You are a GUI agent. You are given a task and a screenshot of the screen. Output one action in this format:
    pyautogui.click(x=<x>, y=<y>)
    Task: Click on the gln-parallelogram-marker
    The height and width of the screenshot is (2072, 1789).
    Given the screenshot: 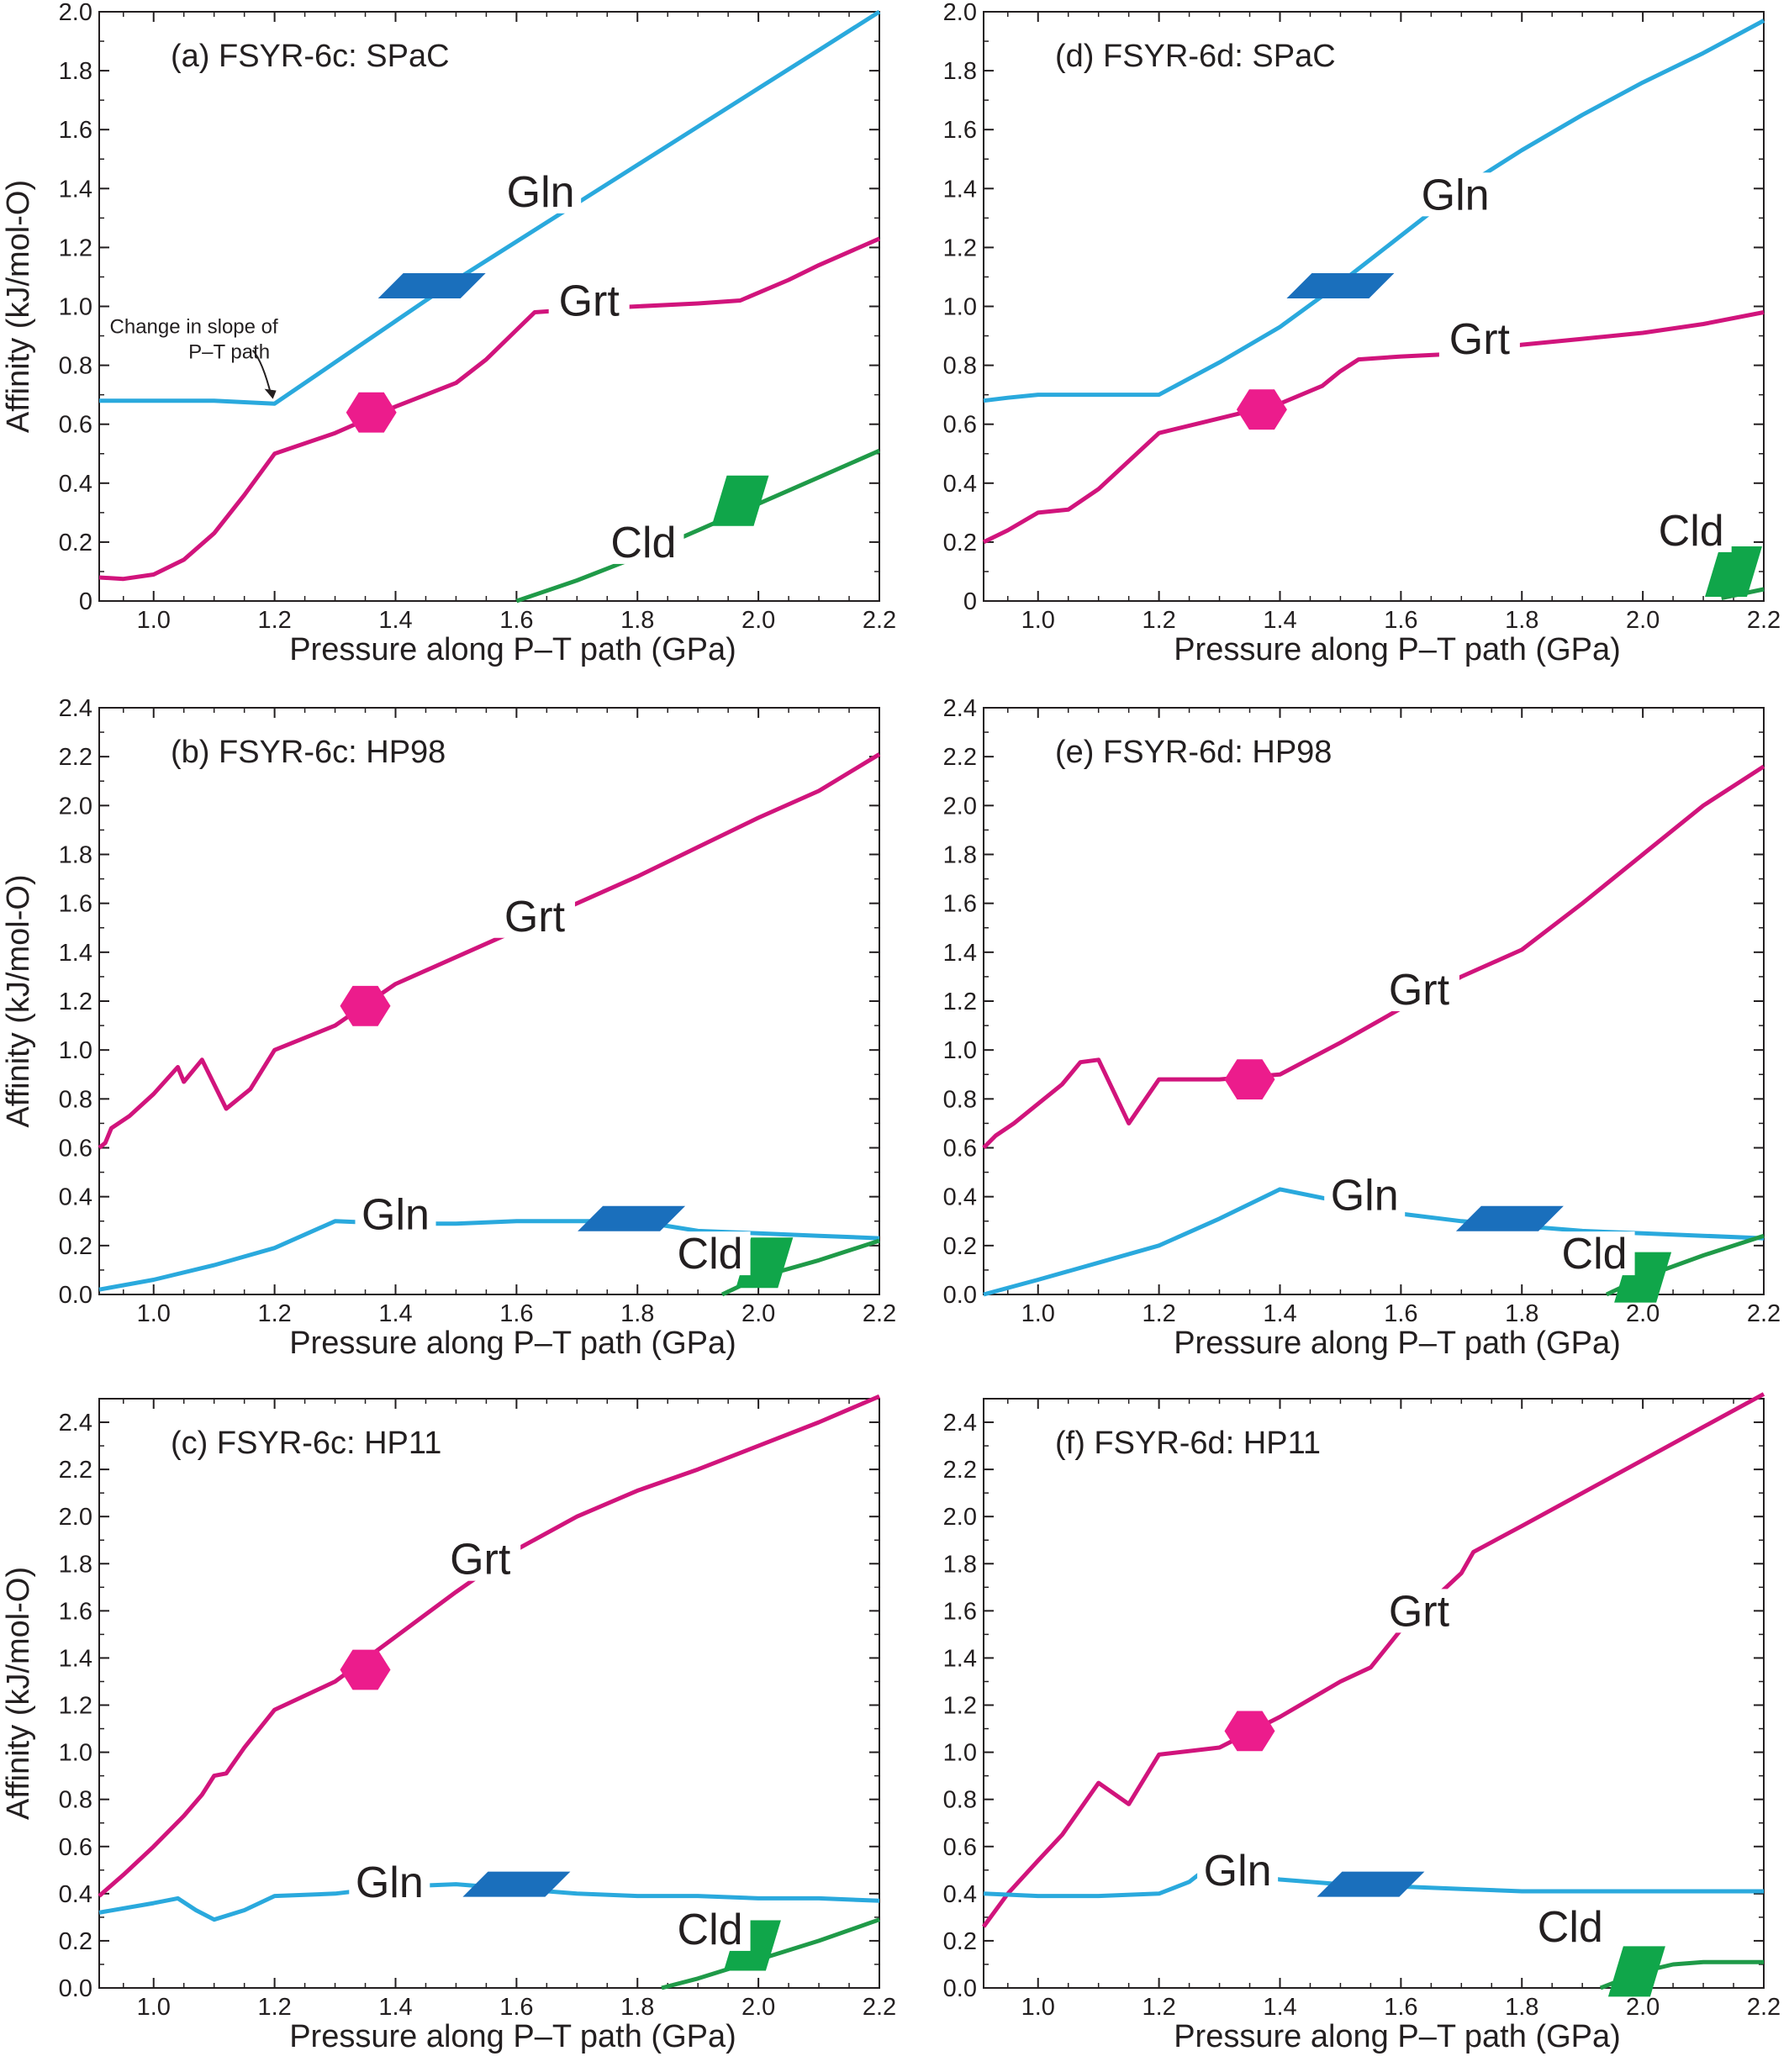 What is the action you would take?
    pyautogui.click(x=432, y=285)
    